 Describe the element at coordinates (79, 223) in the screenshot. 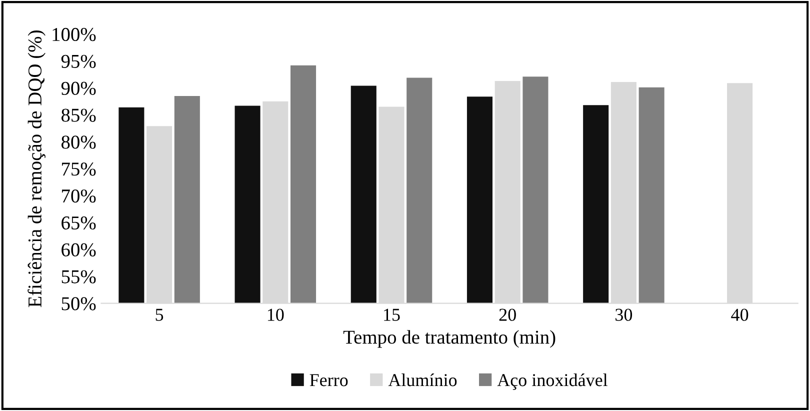

I see `y-tick-label: 65%` at that location.